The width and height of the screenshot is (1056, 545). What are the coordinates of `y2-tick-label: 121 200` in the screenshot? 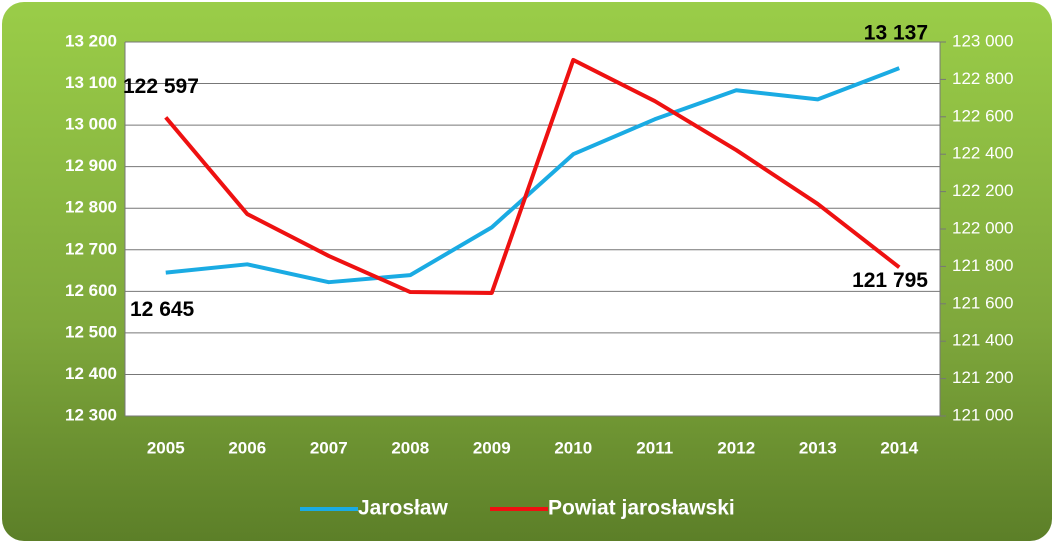 It's located at (982, 377).